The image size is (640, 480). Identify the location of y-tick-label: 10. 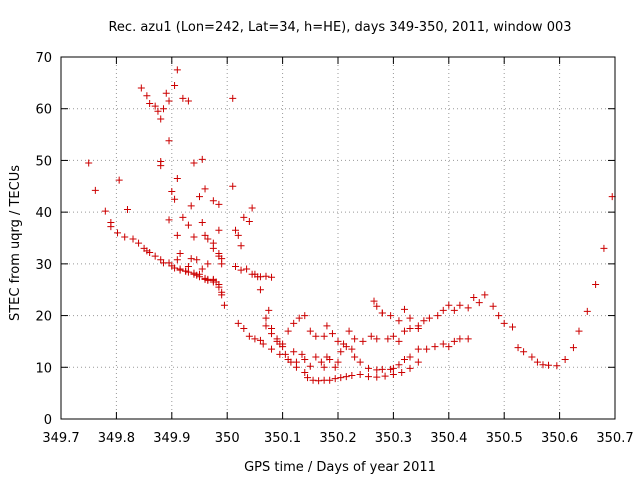
(43, 368).